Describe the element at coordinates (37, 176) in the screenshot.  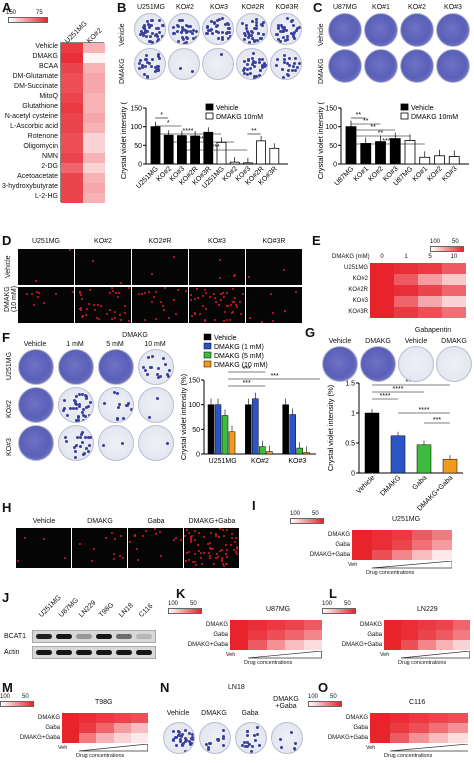
I see `heatmap-a-row-label: Acetoacetate` at that location.